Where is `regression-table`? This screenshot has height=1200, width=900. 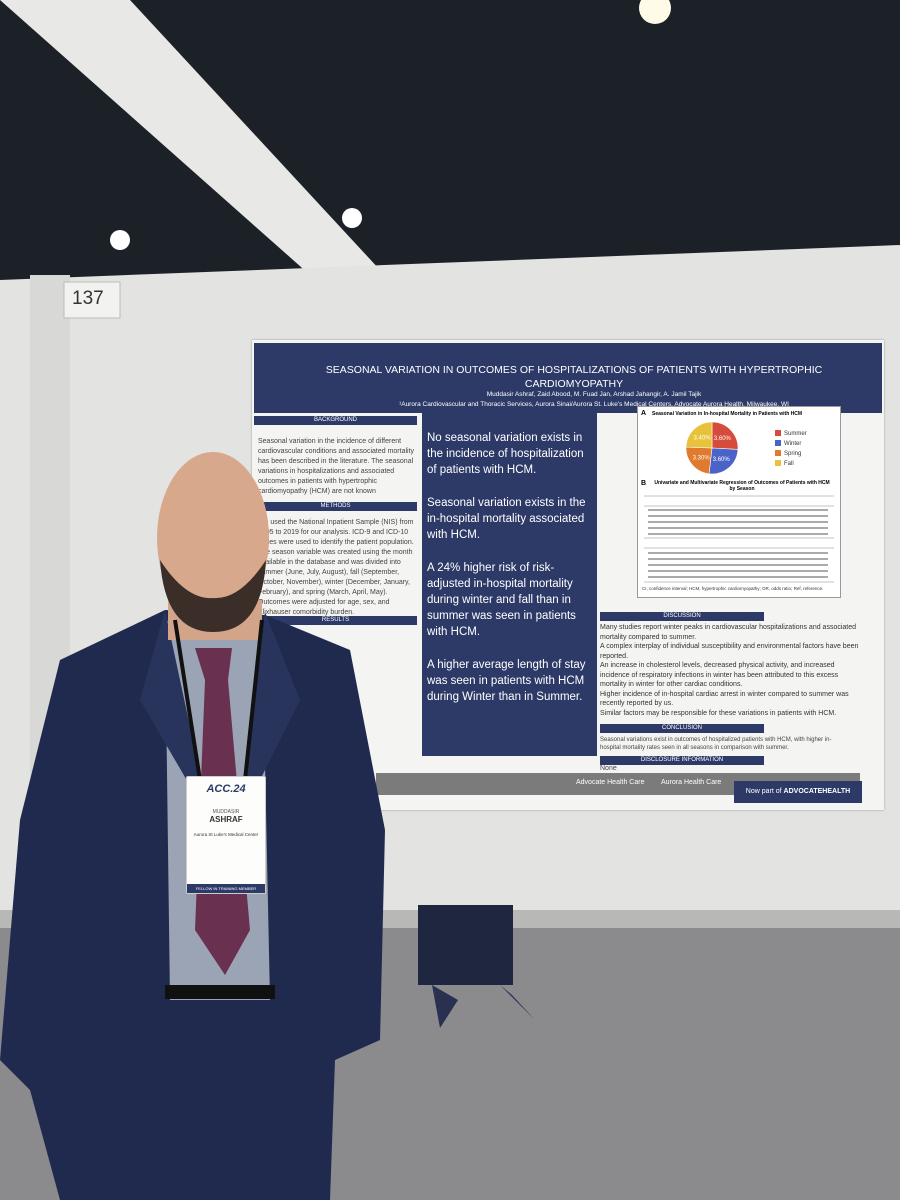 regression-table is located at coordinates (739, 539).